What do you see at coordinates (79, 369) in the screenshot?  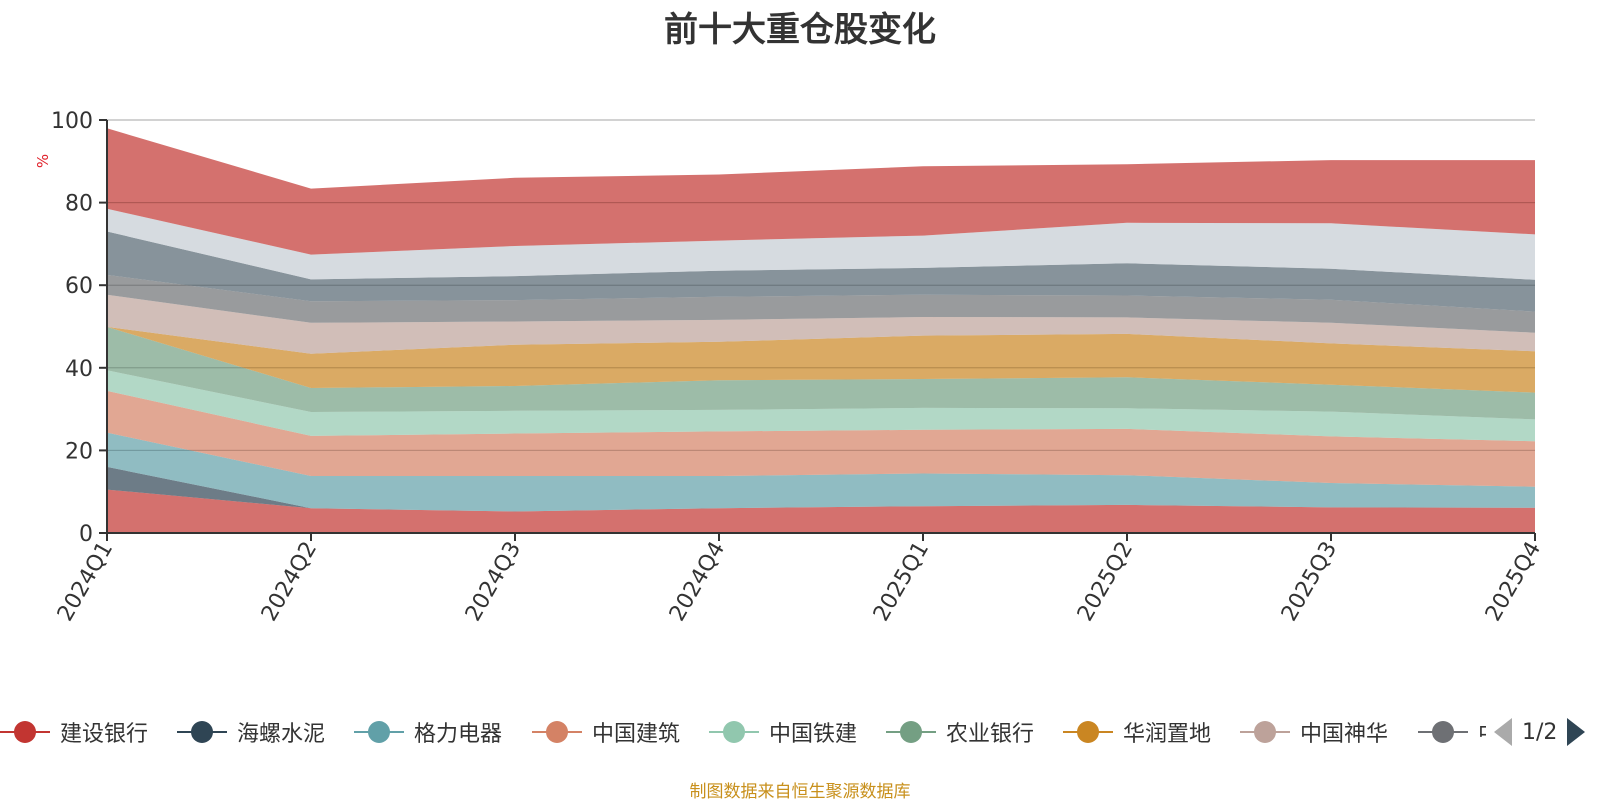 I see `y-tick-label: 40` at bounding box center [79, 369].